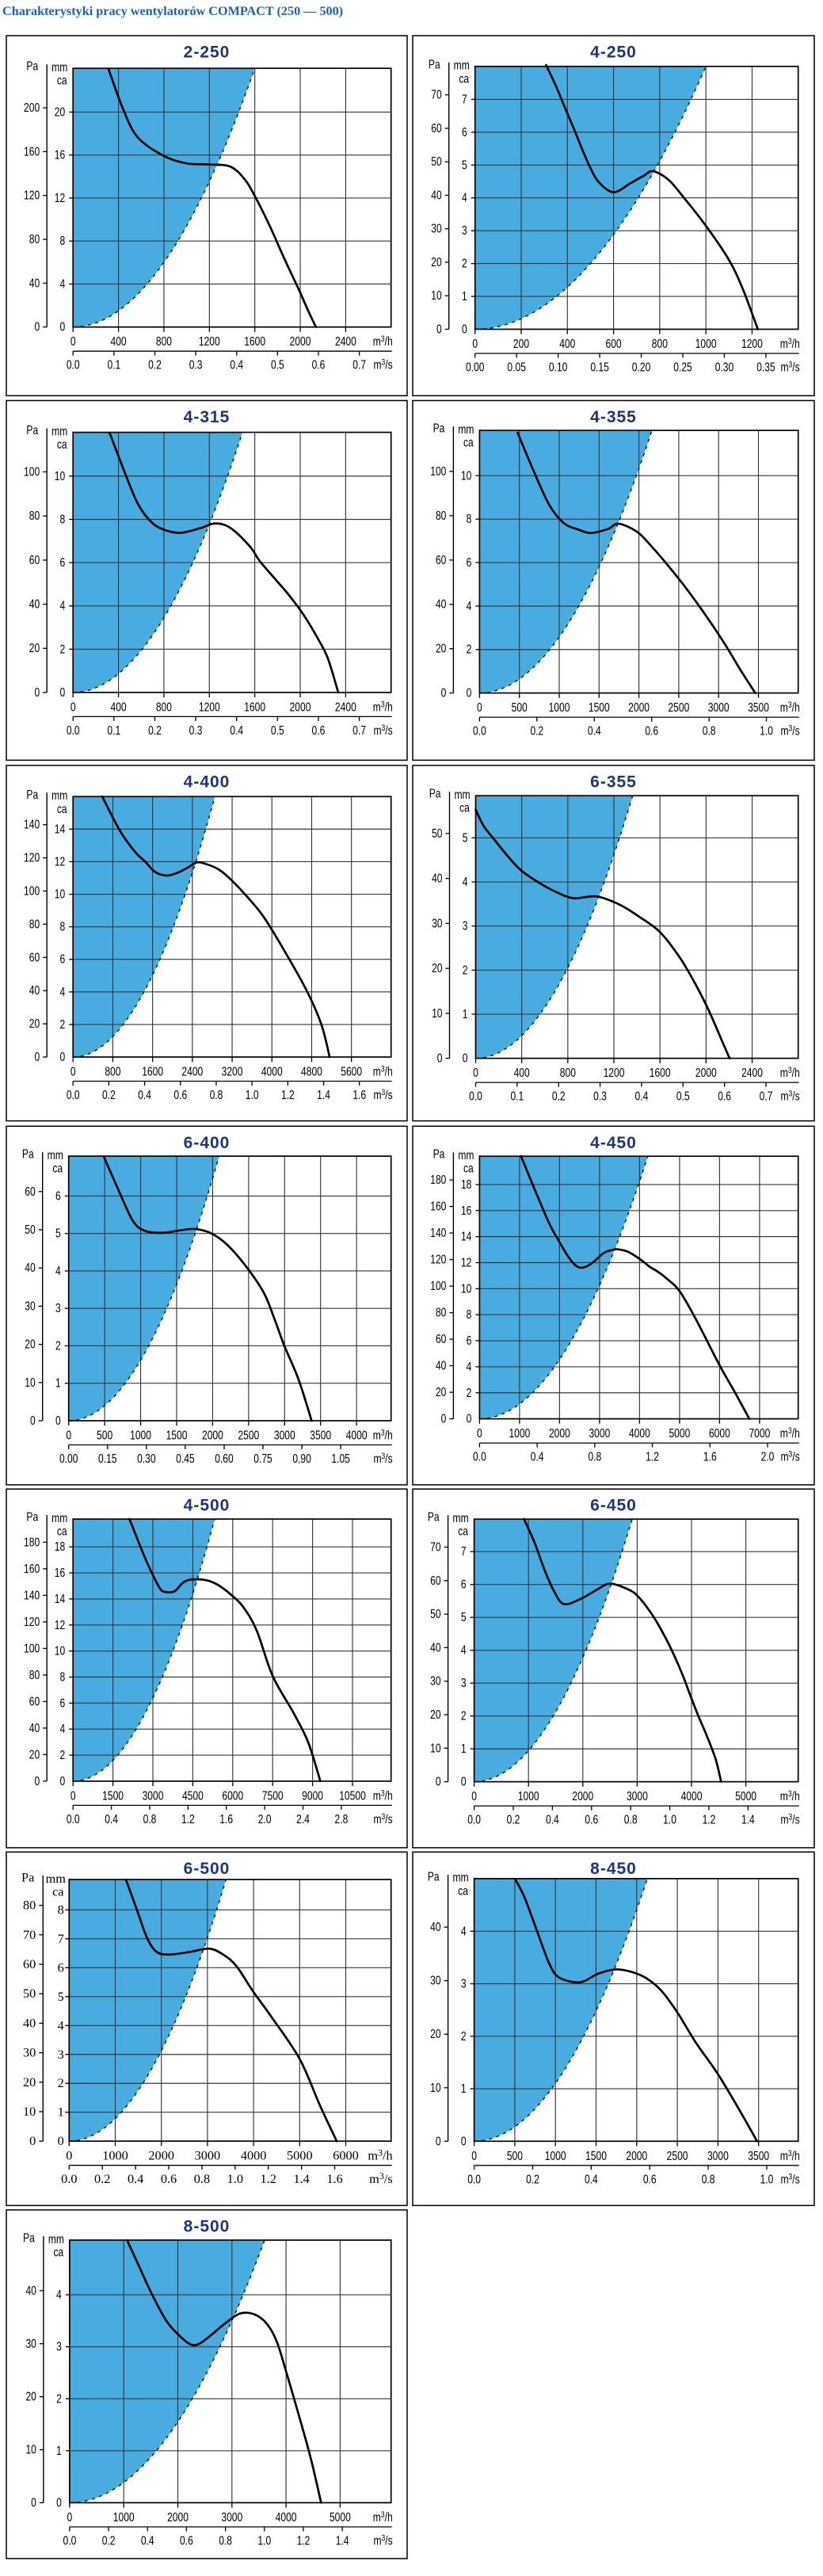 This screenshot has width=823, height=2576. Describe the element at coordinates (262, 1459) in the screenshot. I see `svg-text: 0.75` at that location.